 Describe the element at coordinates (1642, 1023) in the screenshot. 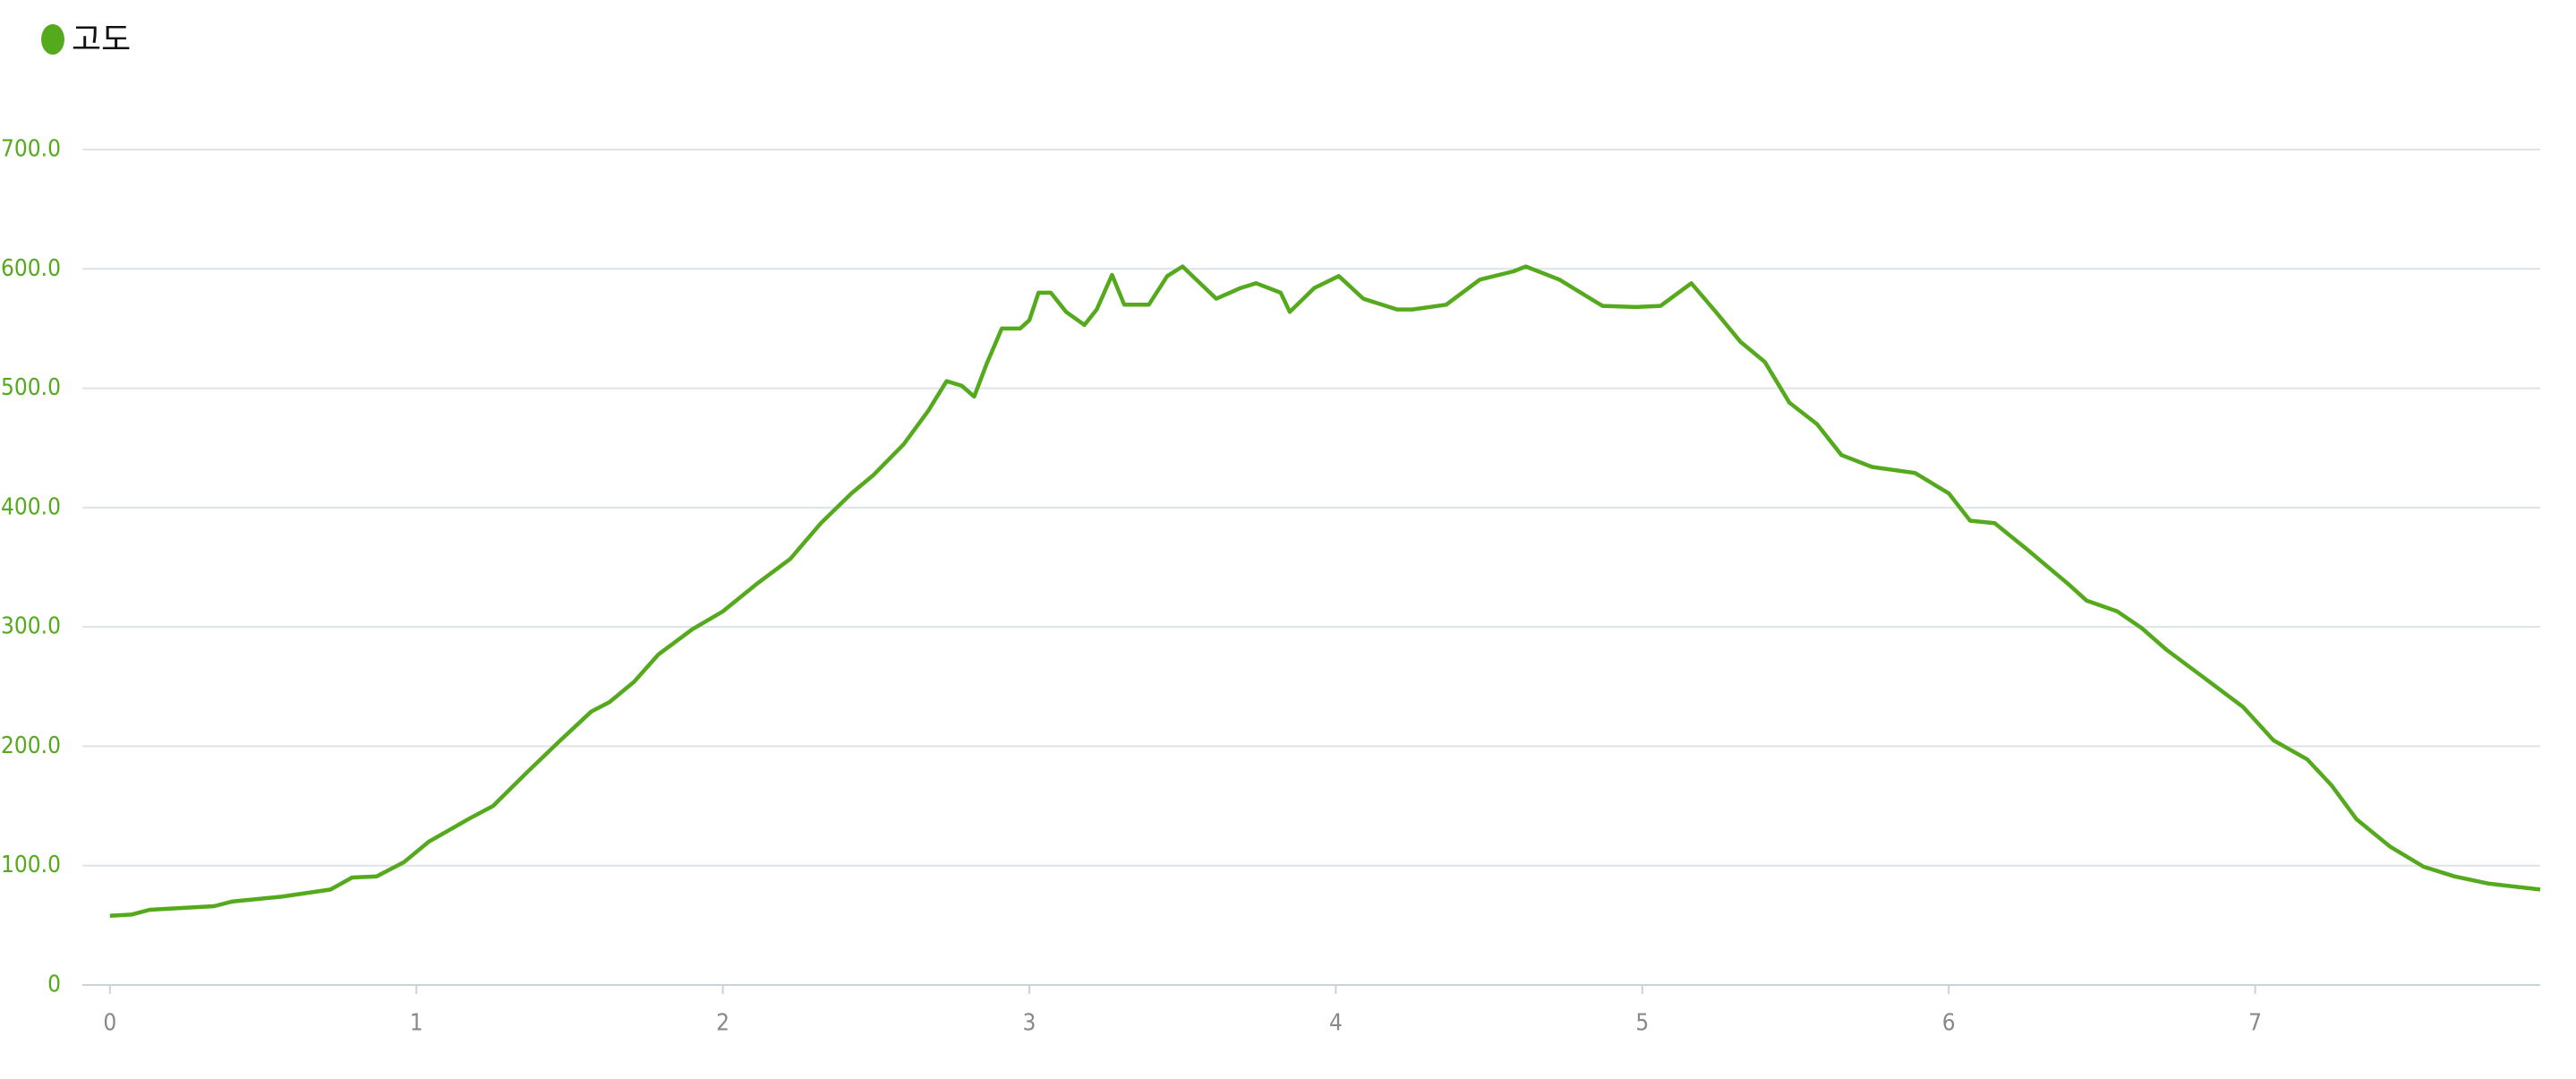

I see `x-tick-label: 5` at that location.